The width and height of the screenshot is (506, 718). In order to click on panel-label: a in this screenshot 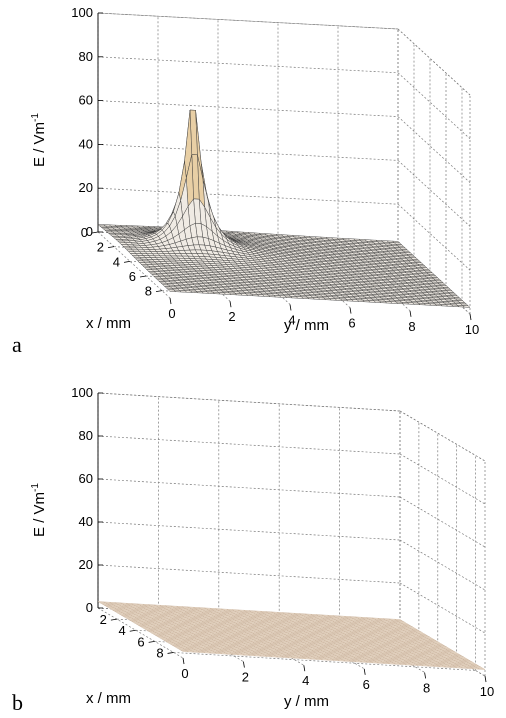, I will do `click(17, 344)`.